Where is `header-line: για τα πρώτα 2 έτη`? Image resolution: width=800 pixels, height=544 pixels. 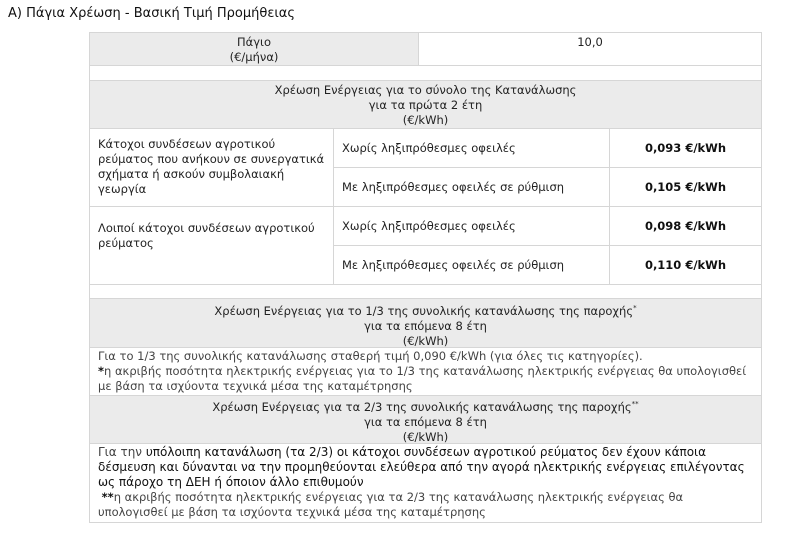
header-line: για τα πρώτα 2 έτη is located at coordinates (425, 105).